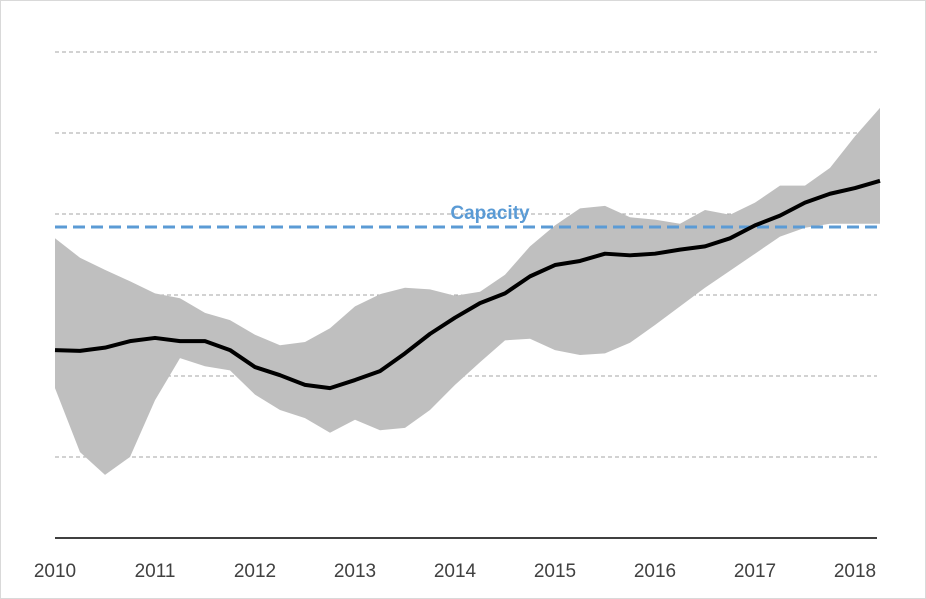  What do you see at coordinates (155, 571) in the screenshot?
I see `x-tick-label: 2011` at bounding box center [155, 571].